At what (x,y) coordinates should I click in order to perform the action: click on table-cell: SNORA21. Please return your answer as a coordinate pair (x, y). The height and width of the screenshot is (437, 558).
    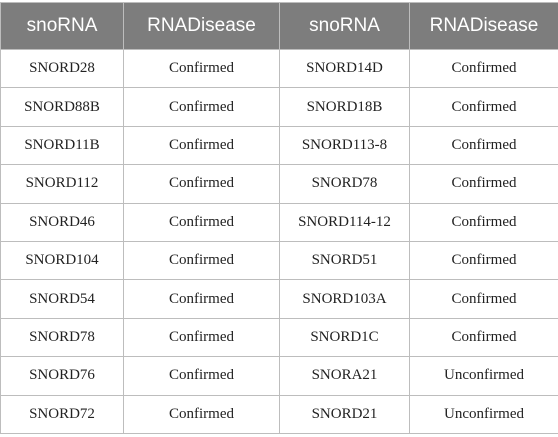
    Looking at the image, I should click on (345, 376).